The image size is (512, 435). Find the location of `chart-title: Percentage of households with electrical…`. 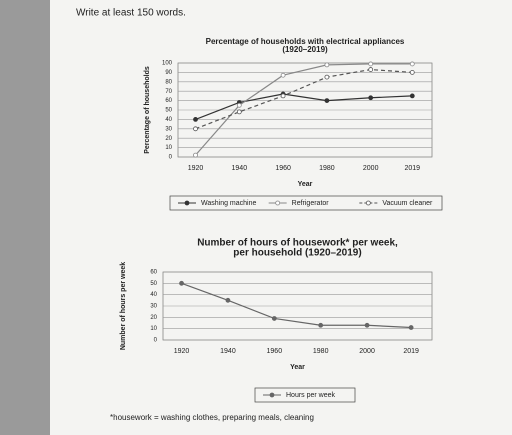

chart-title: Percentage of households with electrical… is located at coordinates (305, 41).